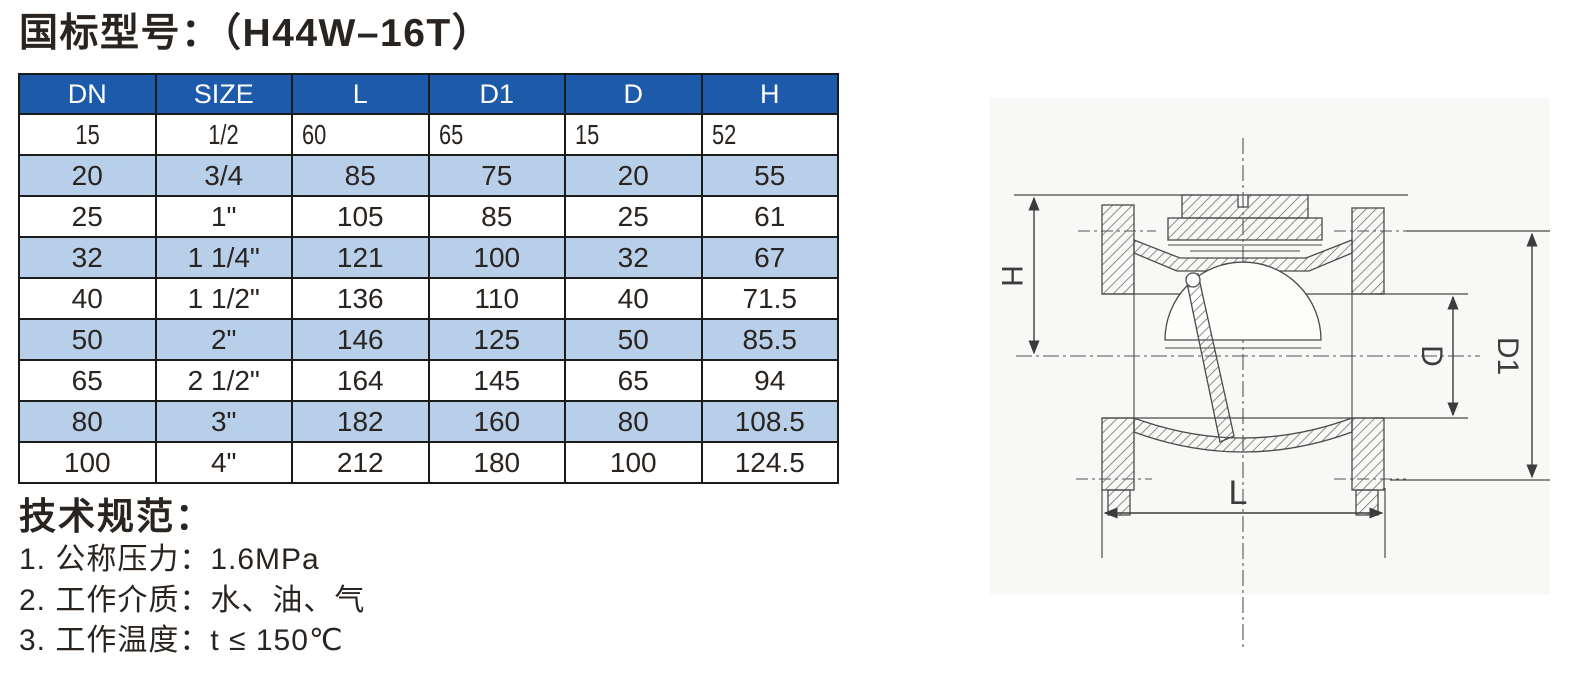  Describe the element at coordinates (769, 257) in the screenshot. I see `table-cell: 67` at that location.